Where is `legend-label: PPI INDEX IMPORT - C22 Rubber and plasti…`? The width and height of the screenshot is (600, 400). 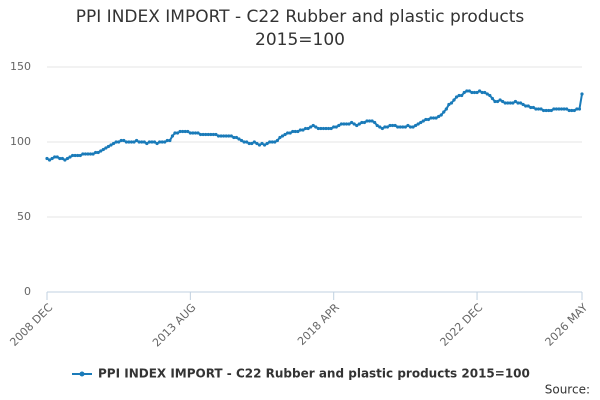 legend-label: PPI INDEX IMPORT - C22 Rubber and plasti… is located at coordinates (314, 374).